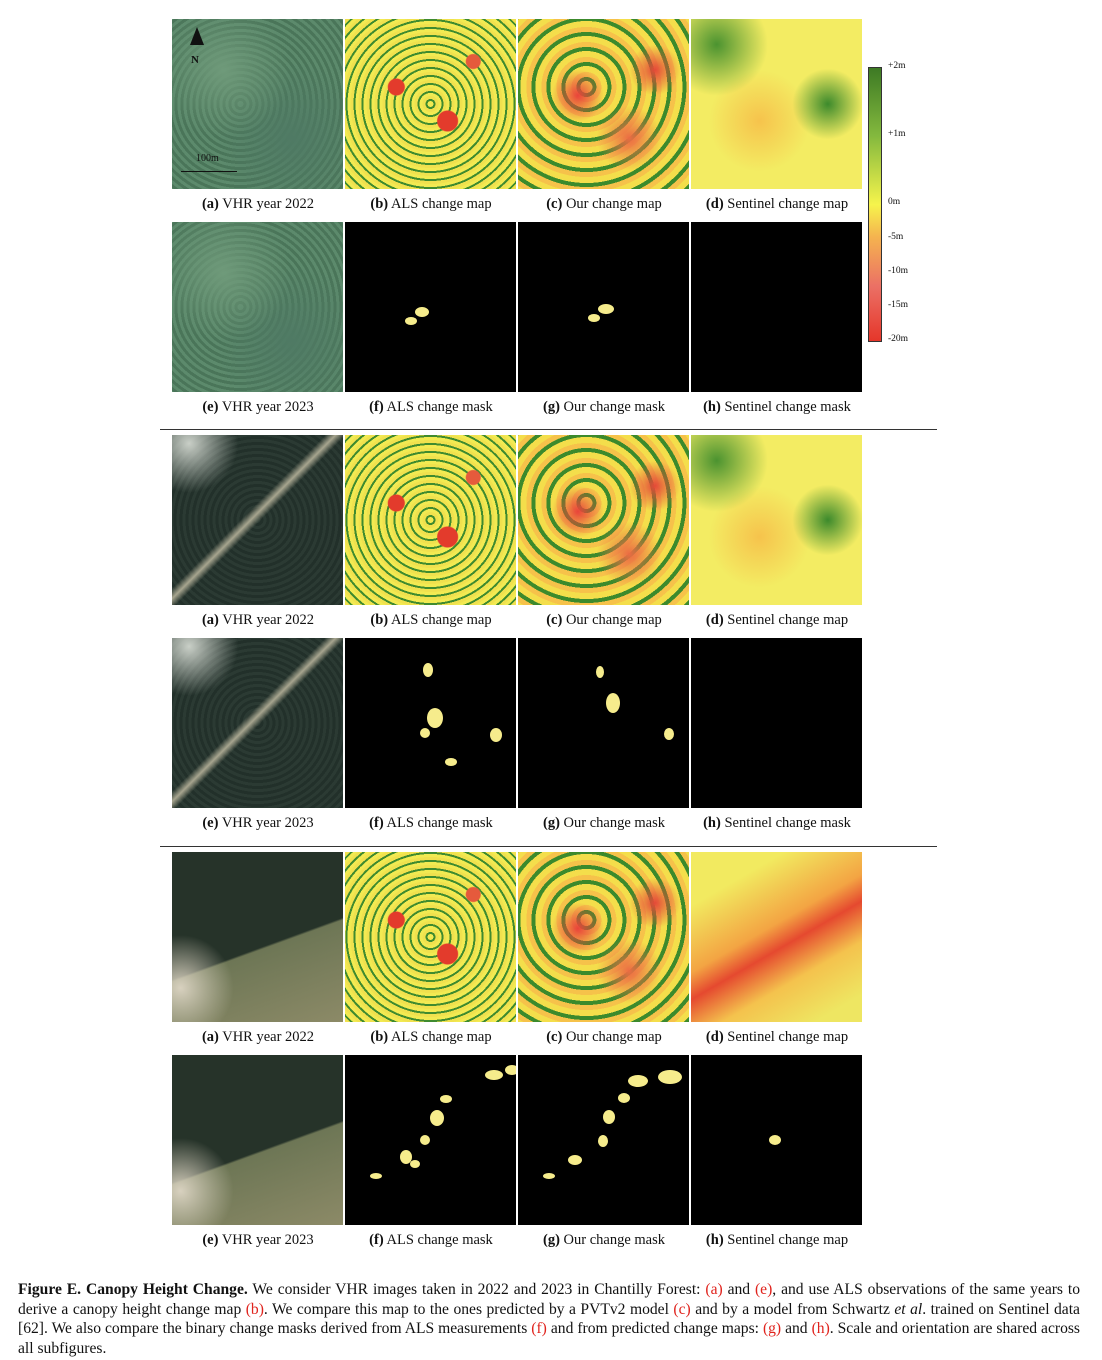 This screenshot has width=1102, height=1360. Describe the element at coordinates (613, 1037) in the screenshot. I see `subfigure-text: Our change map` at that location.